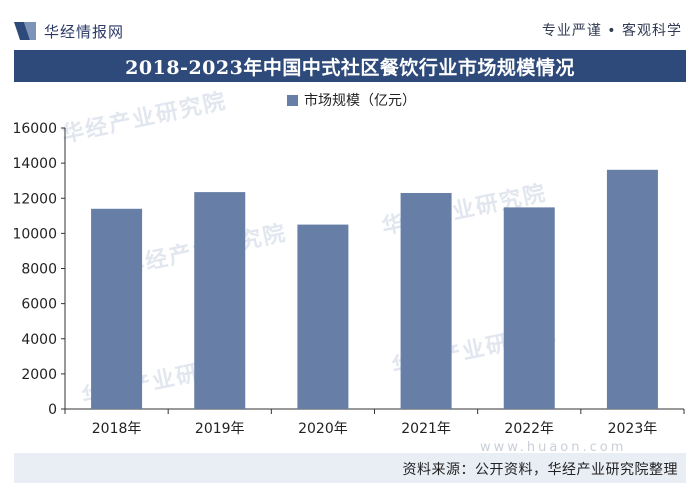 The height and width of the screenshot is (493, 700). Describe the element at coordinates (292, 100) in the screenshot. I see `legend-swatch` at that location.